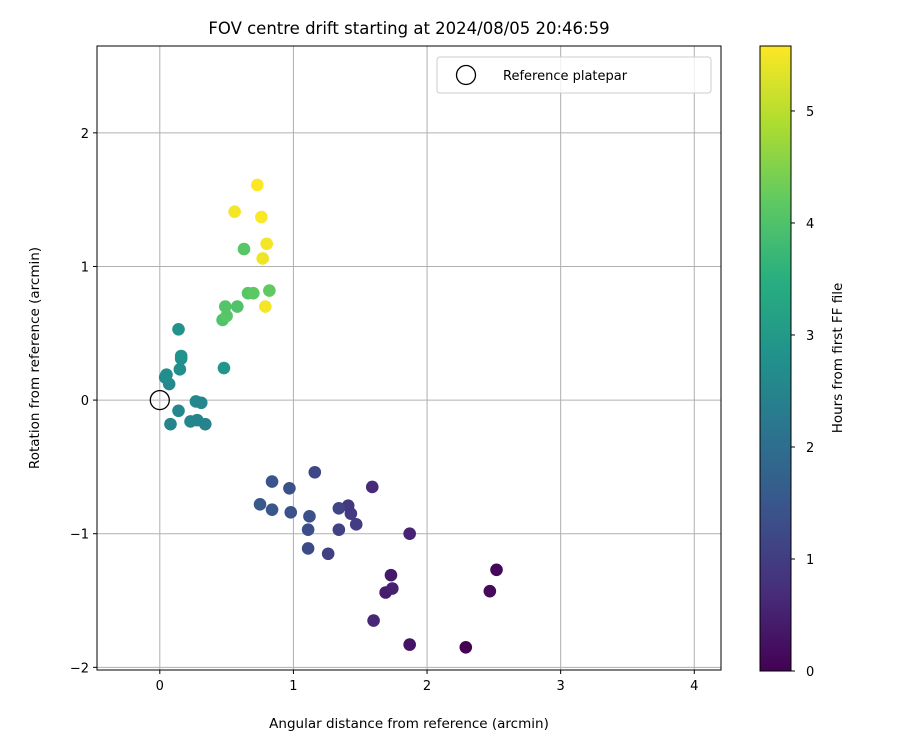 This screenshot has height=750, width=900. Describe the element at coordinates (85, 134) in the screenshot. I see `y-tick-label: 2` at that location.